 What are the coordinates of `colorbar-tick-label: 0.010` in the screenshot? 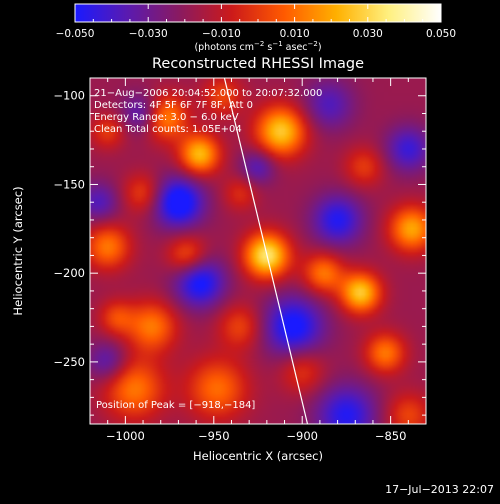 It's located at (295, 34).